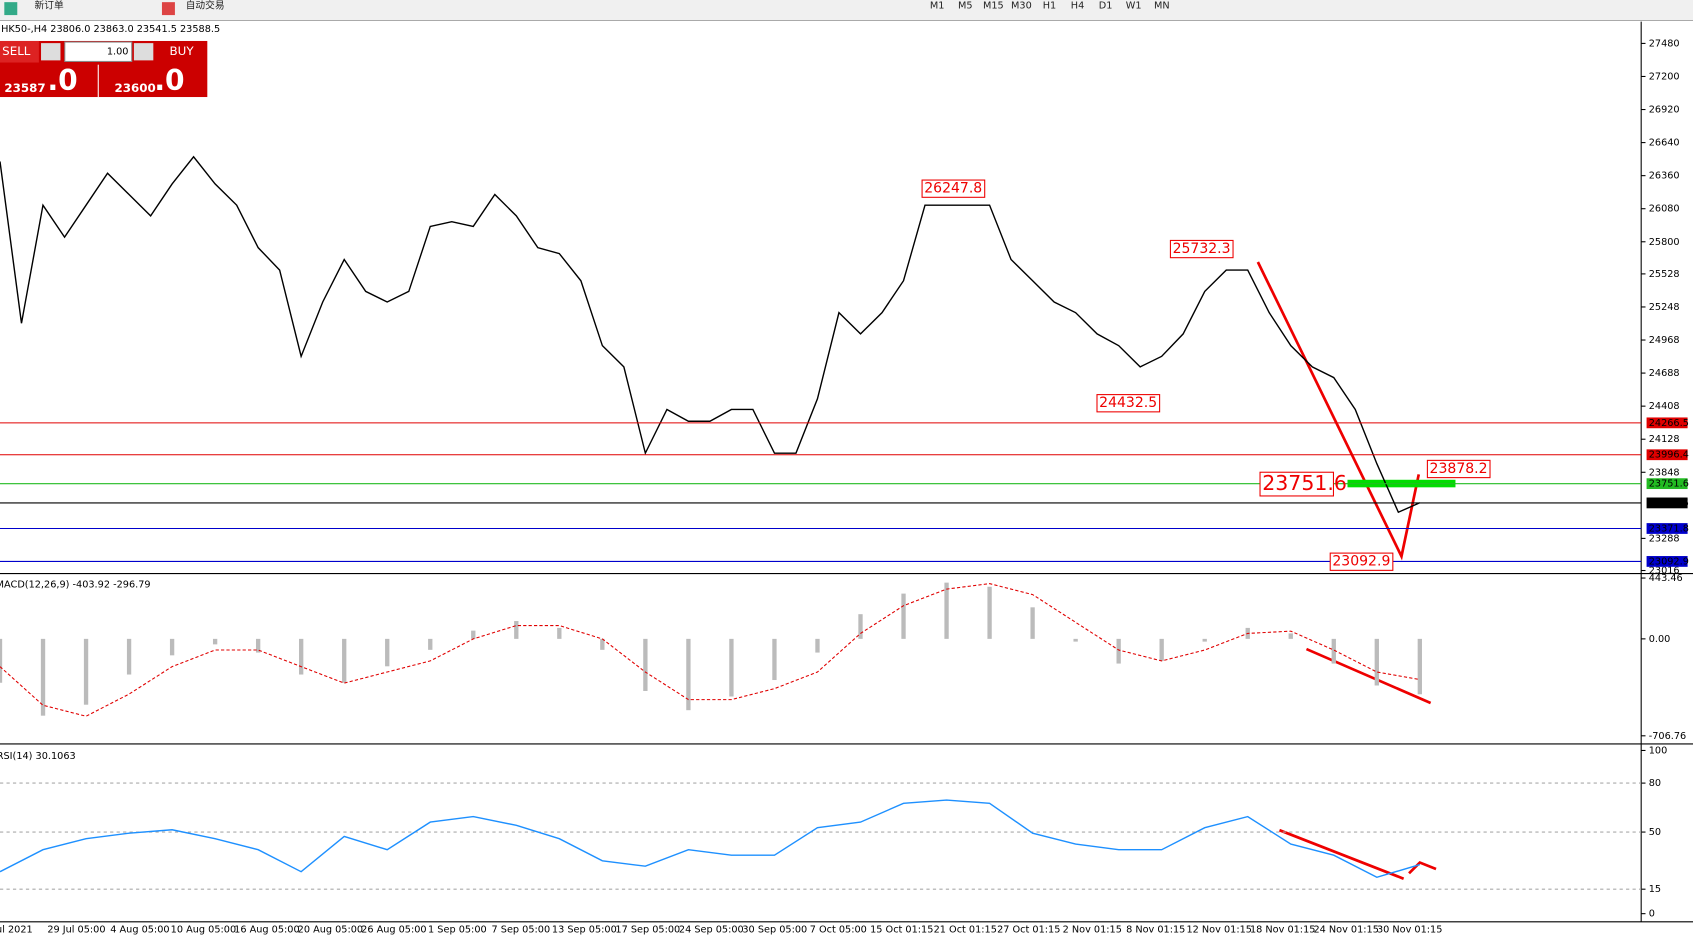  What do you see at coordinates (63, 80) in the screenshot?
I see `sell-price-fraction: .0` at bounding box center [63, 80].